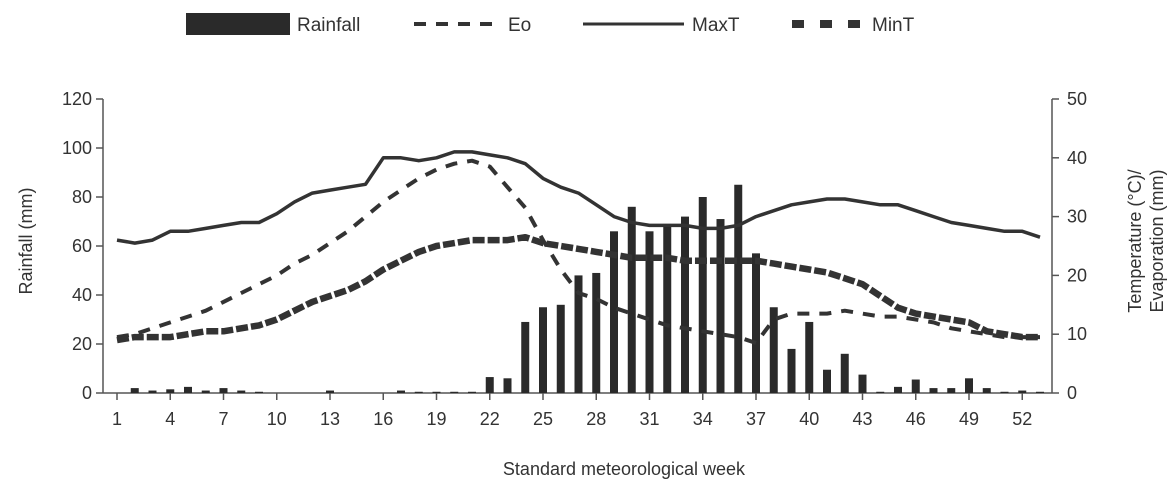 The height and width of the screenshot is (483, 1172). What do you see at coordinates (862, 419) in the screenshot?
I see `x-tick-label: 43` at bounding box center [862, 419].